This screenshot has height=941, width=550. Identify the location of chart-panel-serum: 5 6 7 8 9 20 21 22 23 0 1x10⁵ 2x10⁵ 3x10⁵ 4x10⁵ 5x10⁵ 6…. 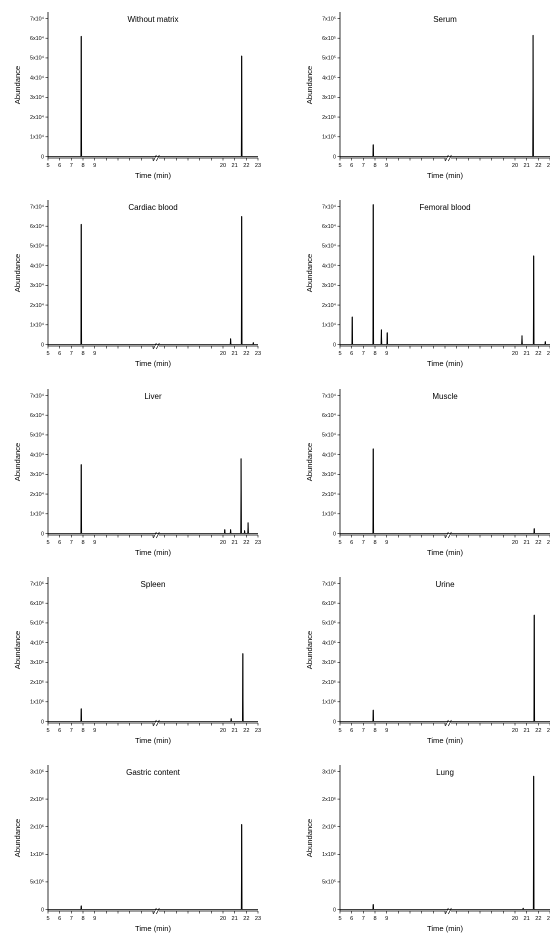
(425, 95).